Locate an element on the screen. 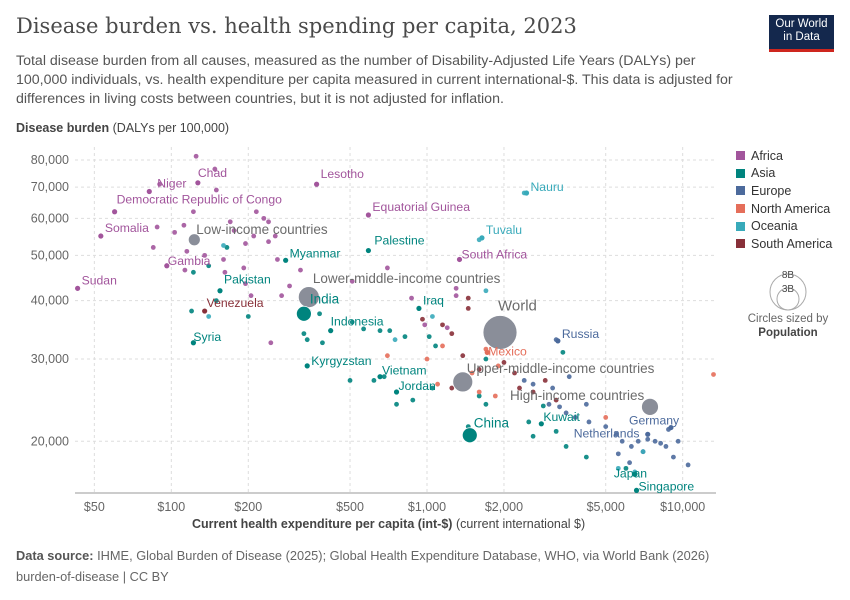 This screenshot has height=600, width=850. legend-item-europe: Europe is located at coordinates (784, 191).